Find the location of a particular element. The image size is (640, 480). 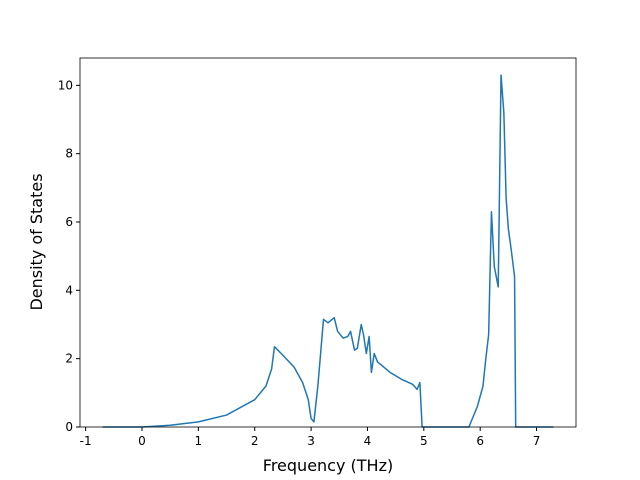

y-tick-label: 6 is located at coordinates (69, 222).